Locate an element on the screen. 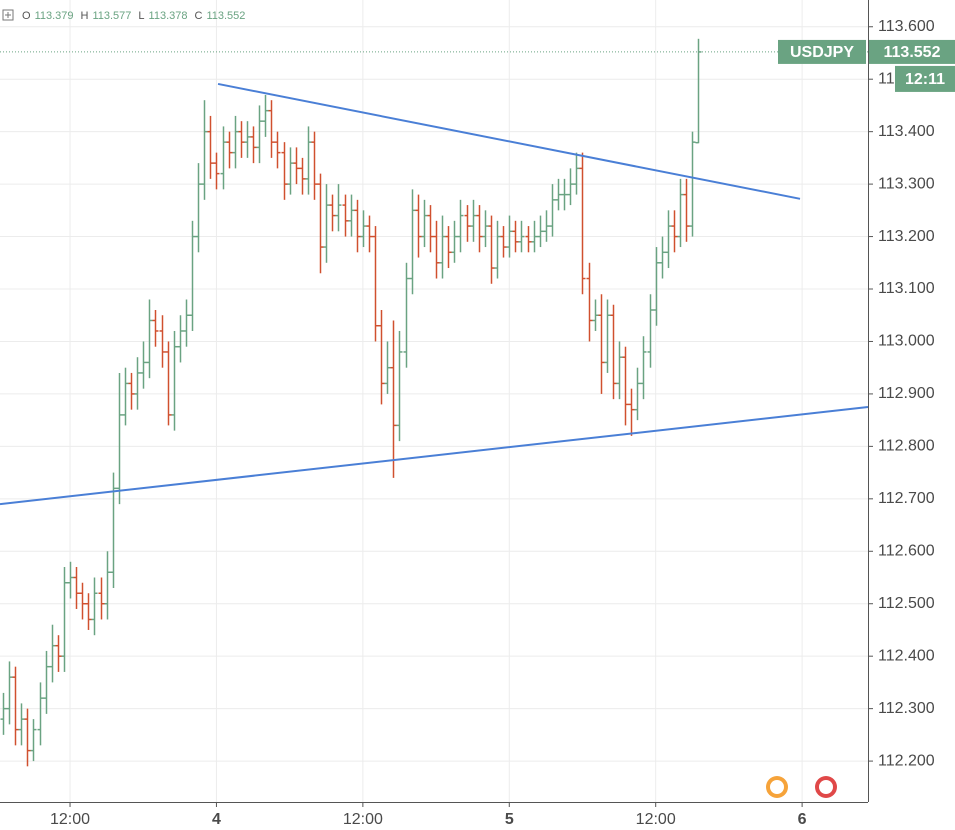  price-tag is located at coordinates (912, 51).